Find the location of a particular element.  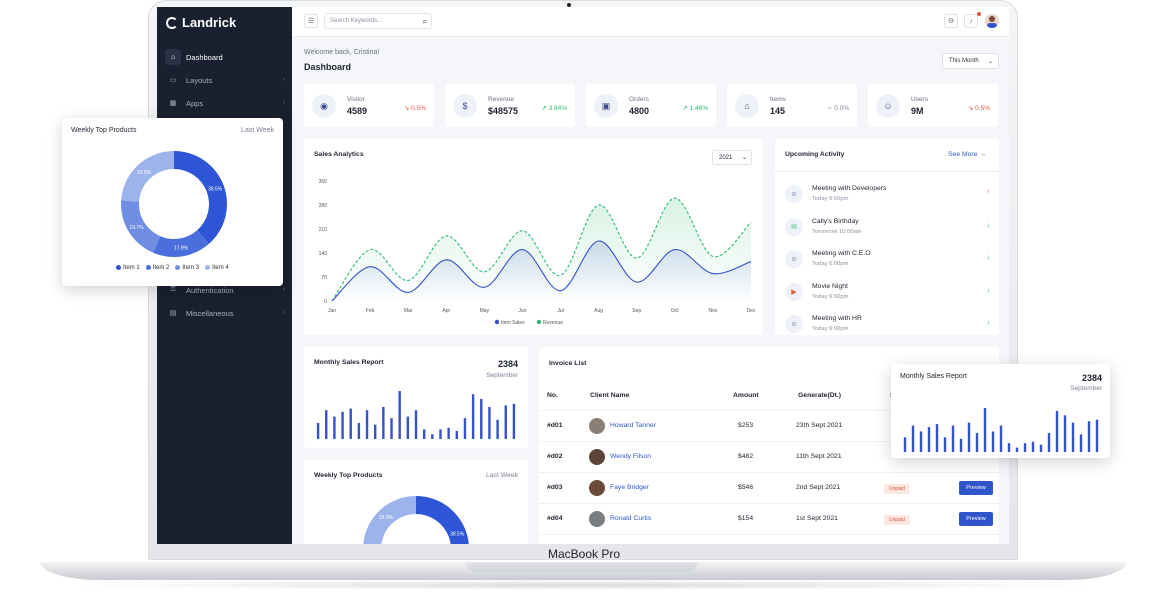

period-select: This Month ⌄ is located at coordinates (970, 61).